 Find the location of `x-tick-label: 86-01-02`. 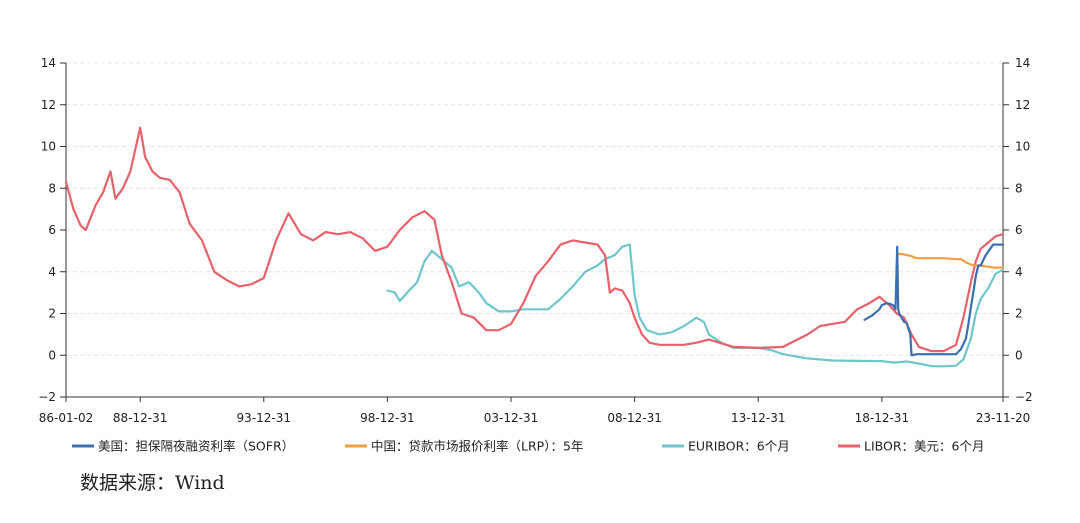

x-tick-label: 86-01-02 is located at coordinates (66, 418).